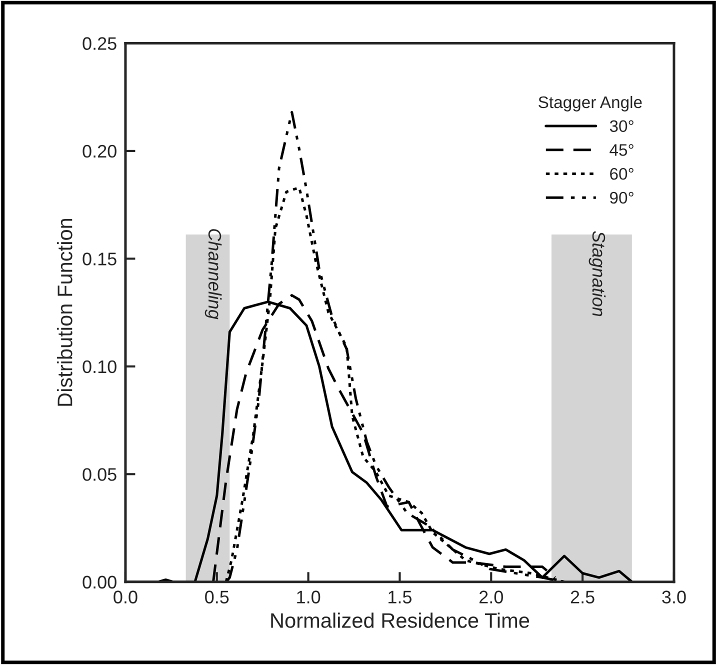 The image size is (717, 665). Describe the element at coordinates (99, 582) in the screenshot. I see `y-tick-label: 0.00` at that location.